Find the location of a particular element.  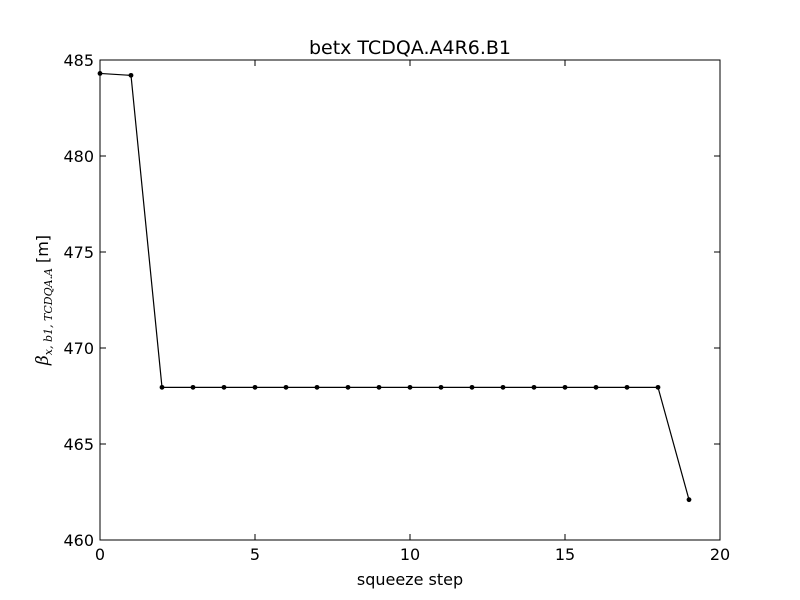

x-tick-label: 0 is located at coordinates (100, 554).